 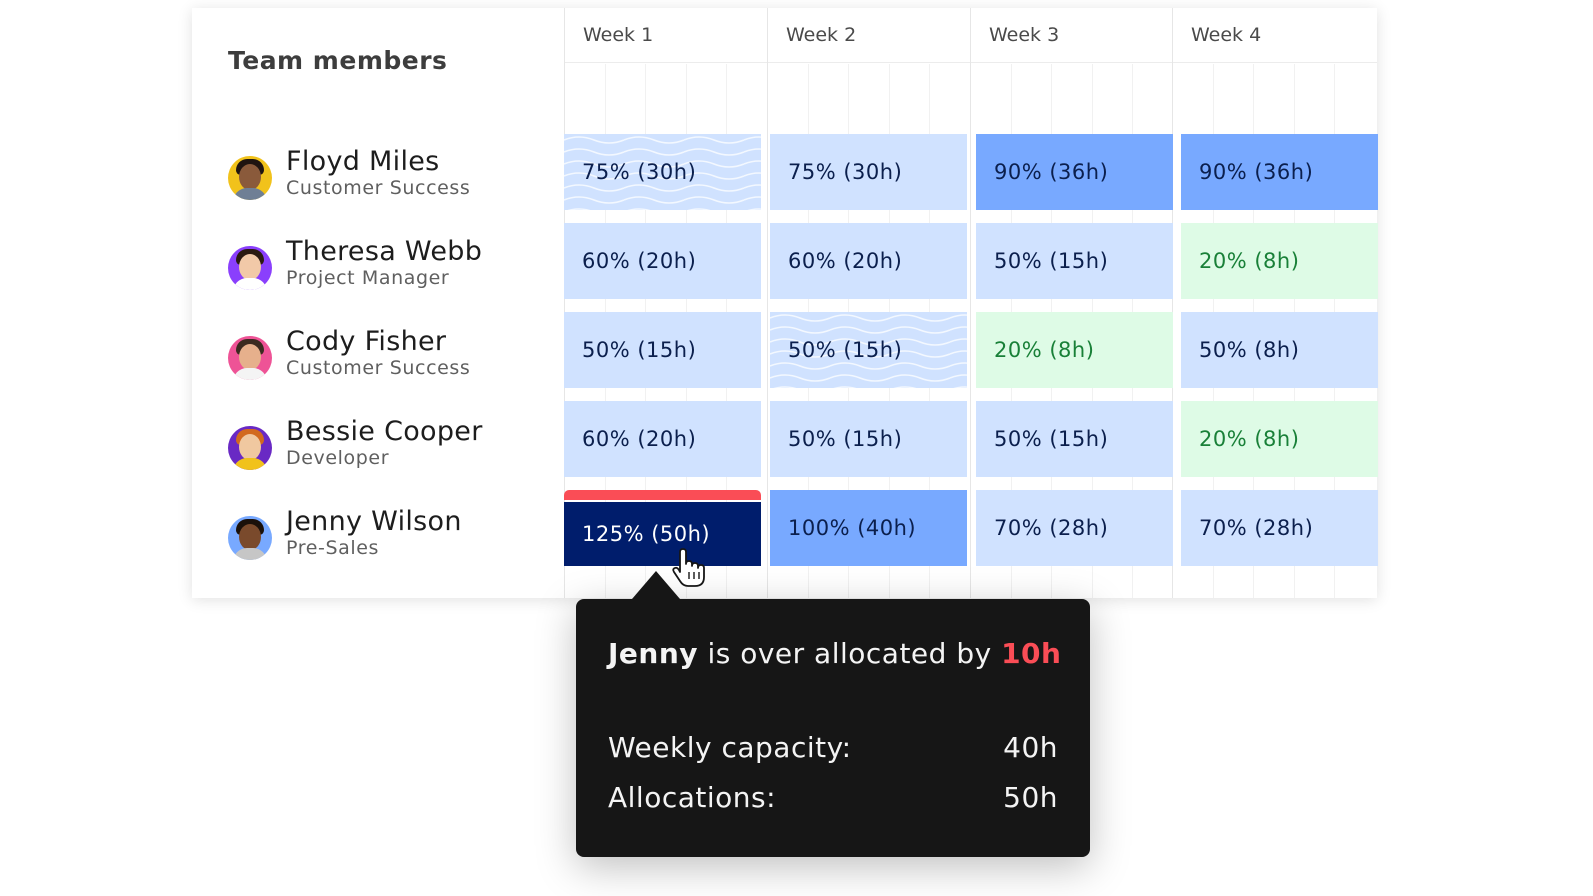 I want to click on allocation-label: 100% (40h), so click(x=852, y=528).